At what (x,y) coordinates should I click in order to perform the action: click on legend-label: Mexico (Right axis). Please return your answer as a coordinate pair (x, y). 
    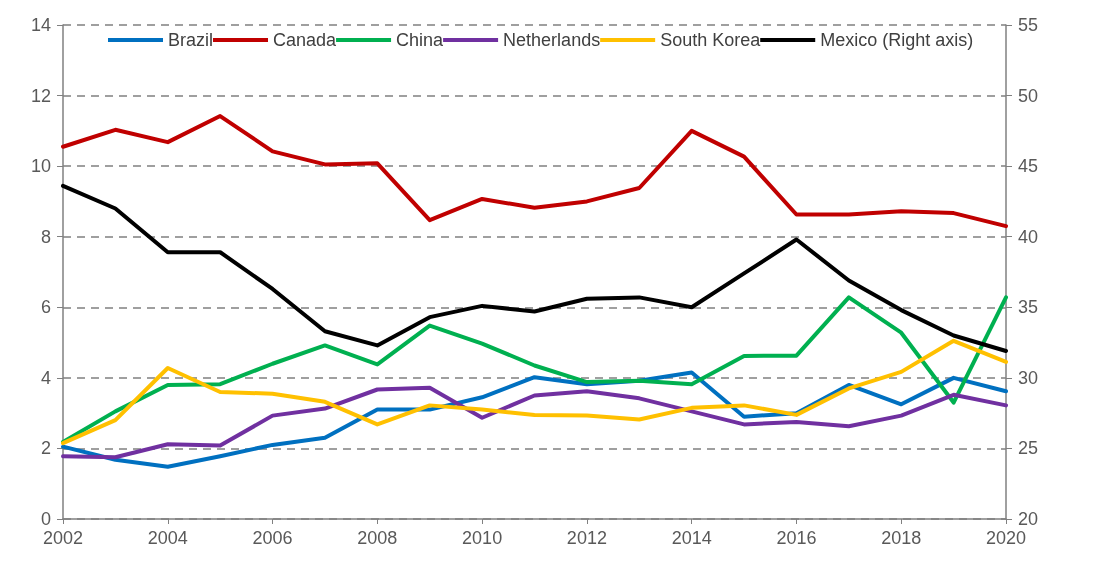
    Looking at the image, I should click on (897, 40).